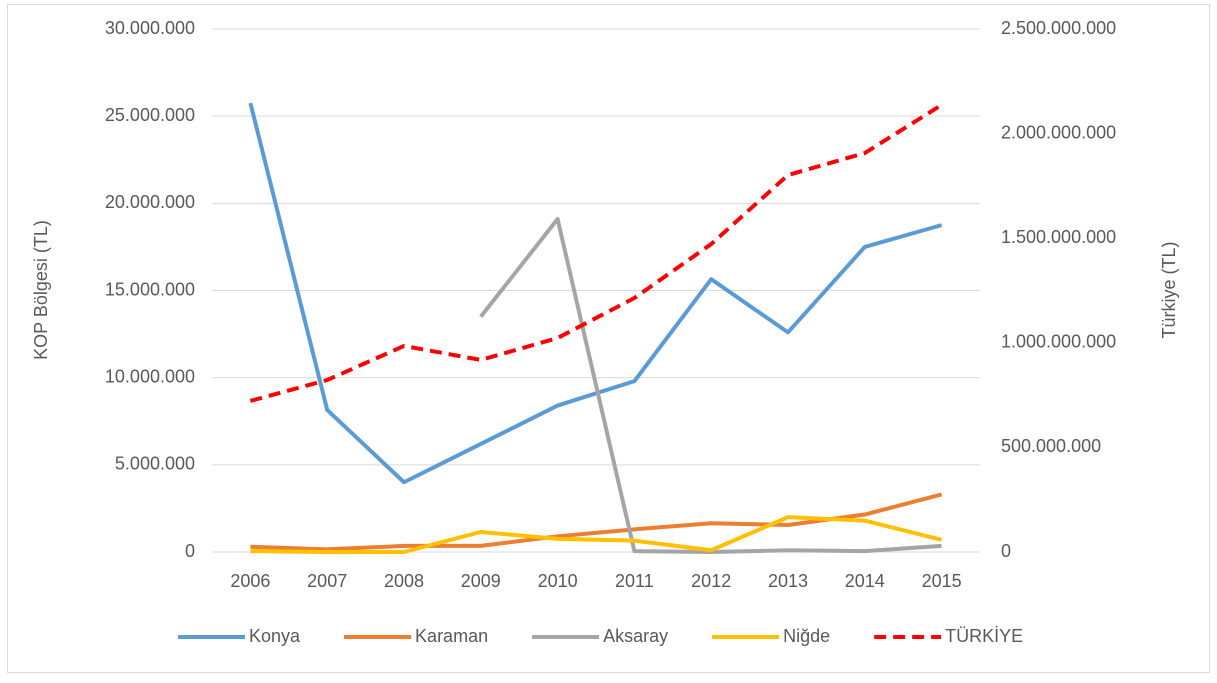 The image size is (1217, 683). What do you see at coordinates (41, 290) in the screenshot?
I see `y-axis-label: KOP Bölgesi (TL)` at bounding box center [41, 290].